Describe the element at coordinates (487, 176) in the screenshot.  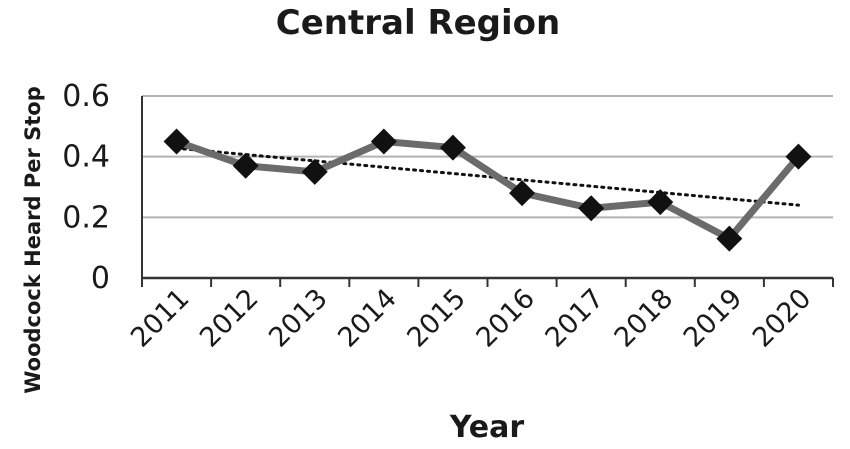
I see `trendline` at that location.